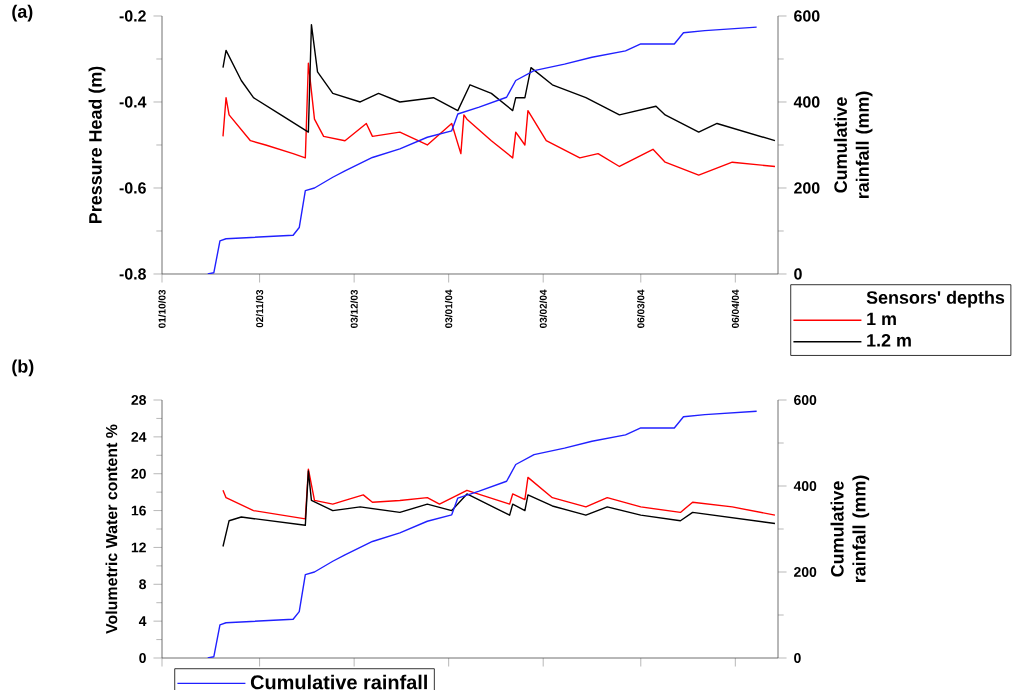  I want to click on legend-label: 1 m, so click(881, 318).